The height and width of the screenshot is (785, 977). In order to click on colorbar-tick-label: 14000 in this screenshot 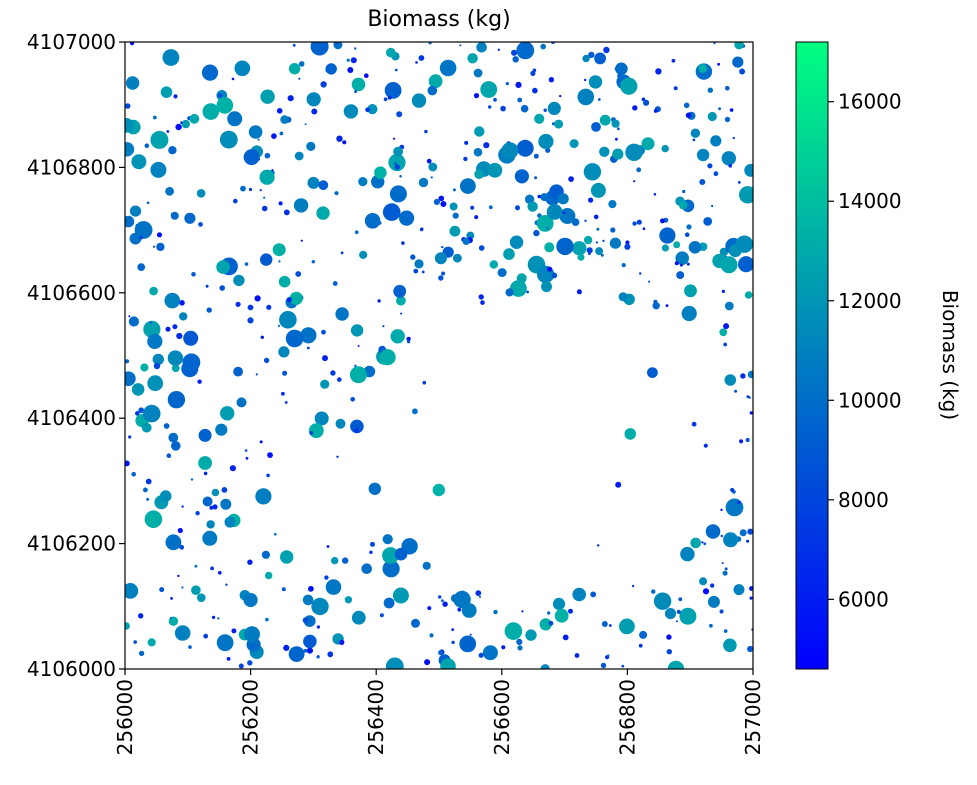, I will do `click(870, 201)`.